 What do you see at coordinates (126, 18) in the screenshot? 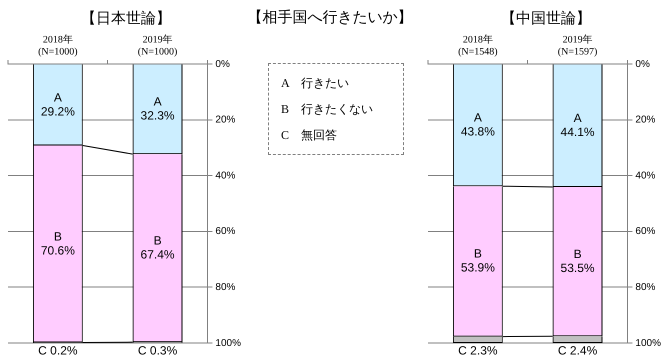
I see `chart-title: 【日本世論】` at bounding box center [126, 18].